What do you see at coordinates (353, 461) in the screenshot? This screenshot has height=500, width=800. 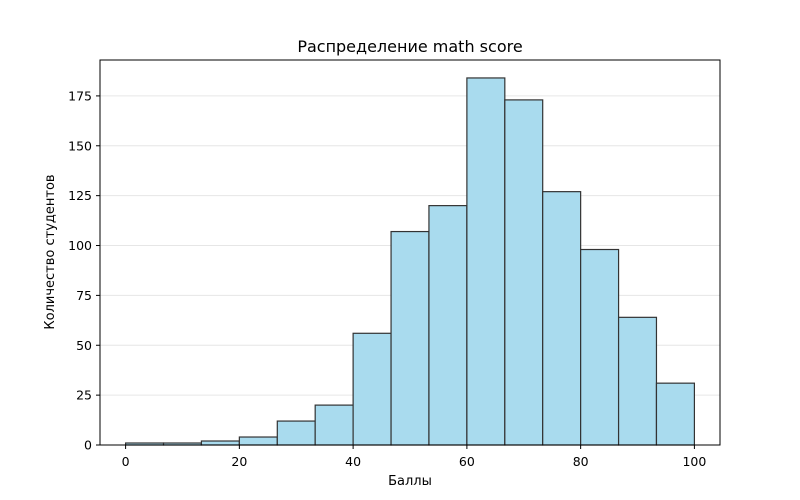 I see `x-tick-label: 40` at bounding box center [353, 461].